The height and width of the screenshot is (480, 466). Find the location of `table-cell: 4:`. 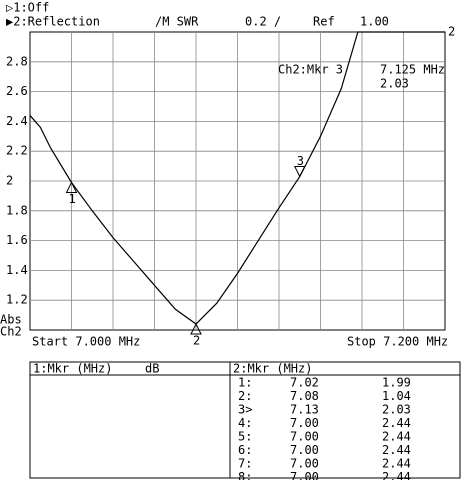

table-cell: 4: is located at coordinates (245, 423).